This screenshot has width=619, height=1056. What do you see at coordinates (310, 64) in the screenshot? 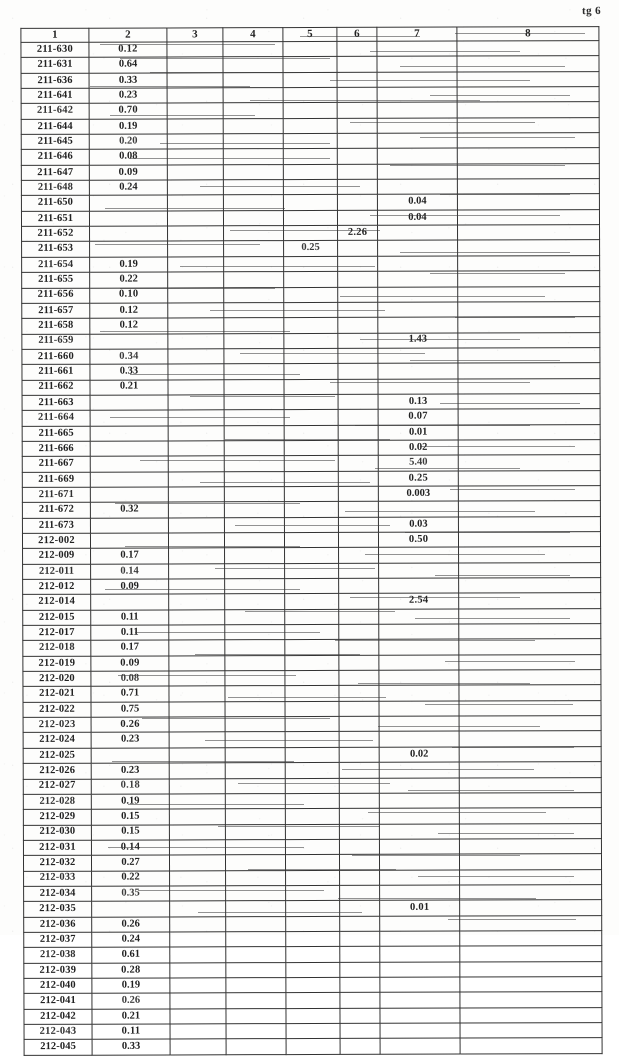
I see `table-row: 211-631 0.64` at bounding box center [310, 64].